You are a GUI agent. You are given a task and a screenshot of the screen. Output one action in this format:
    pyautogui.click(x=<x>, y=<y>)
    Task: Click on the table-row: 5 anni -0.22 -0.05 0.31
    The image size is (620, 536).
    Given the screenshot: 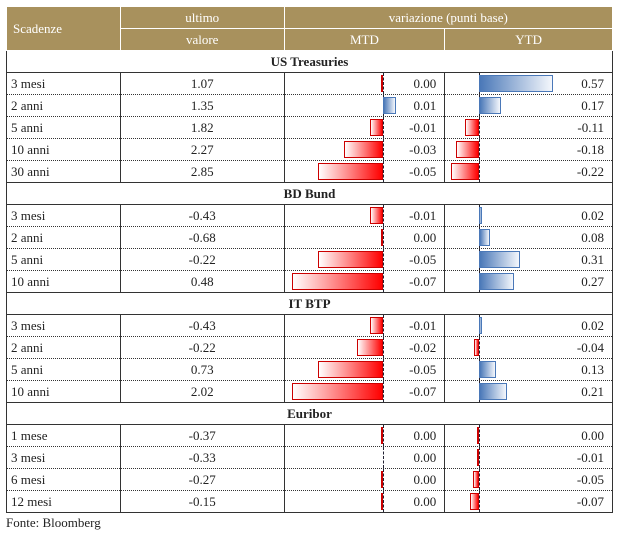 What is the action you would take?
    pyautogui.click(x=309, y=259)
    